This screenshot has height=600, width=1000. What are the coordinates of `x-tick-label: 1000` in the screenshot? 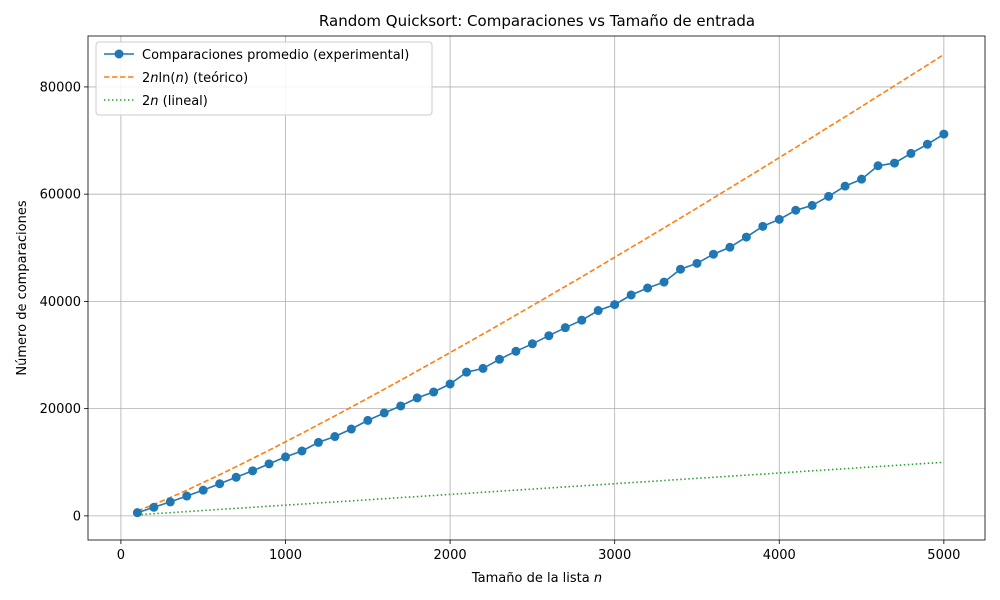 It's located at (285, 555).